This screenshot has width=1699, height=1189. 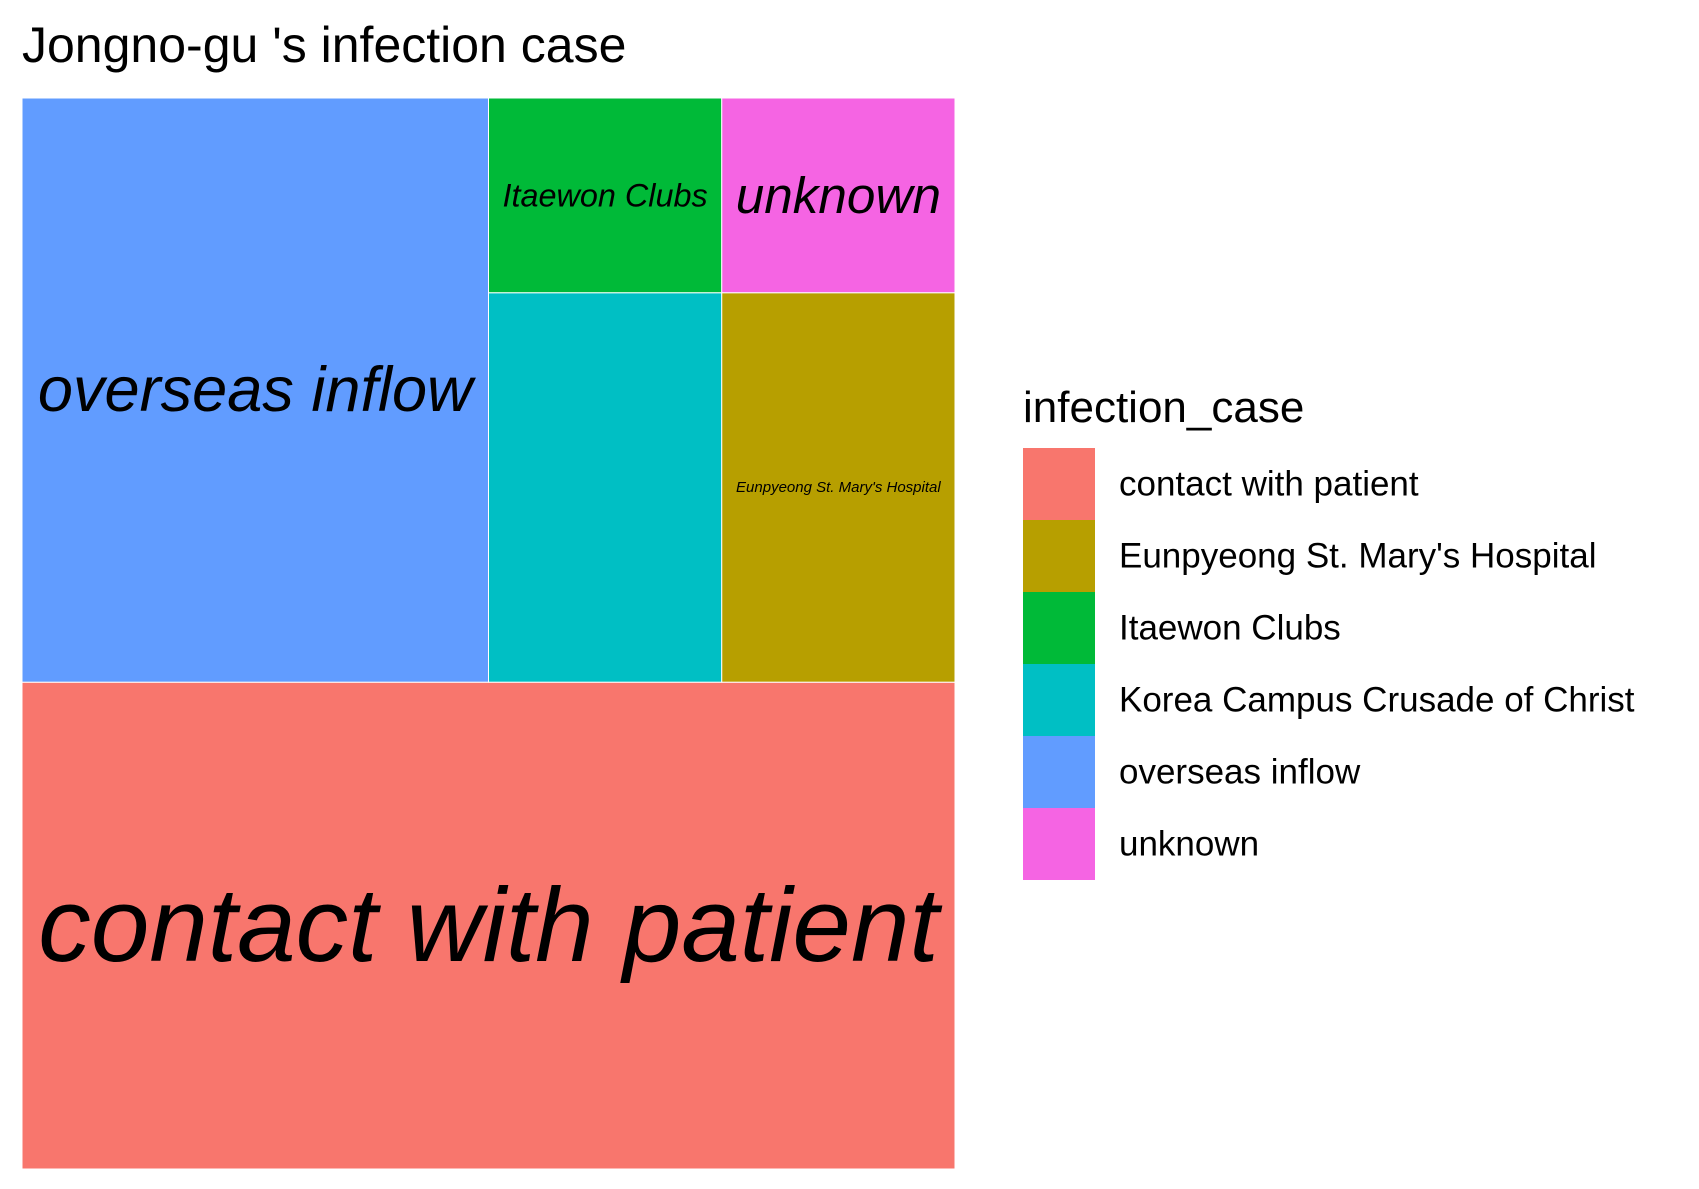 What do you see at coordinates (1059, 484) in the screenshot?
I see `legend-key-contact-with-patient` at bounding box center [1059, 484].